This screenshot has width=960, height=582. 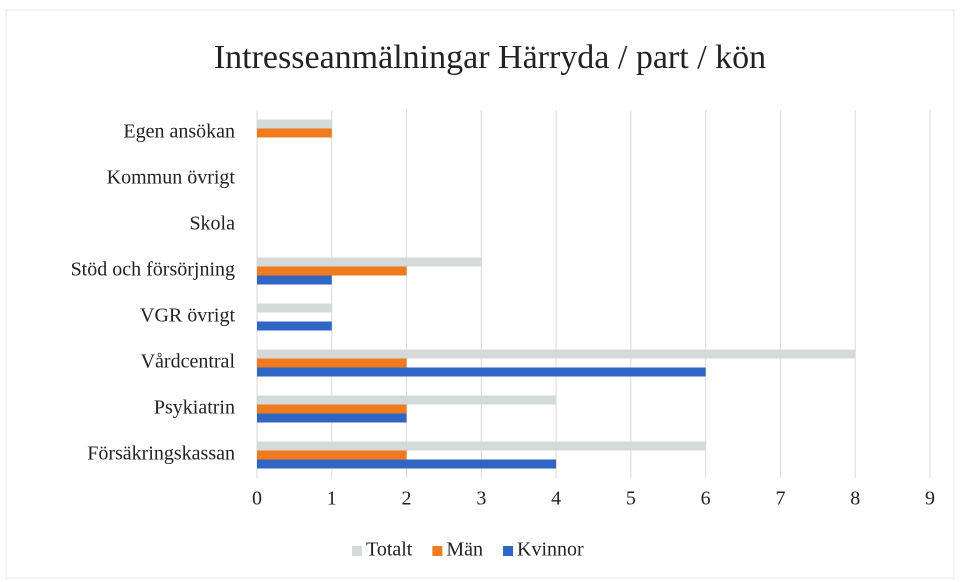 What do you see at coordinates (464, 550) in the screenshot?
I see `legend-label: Män` at bounding box center [464, 550].